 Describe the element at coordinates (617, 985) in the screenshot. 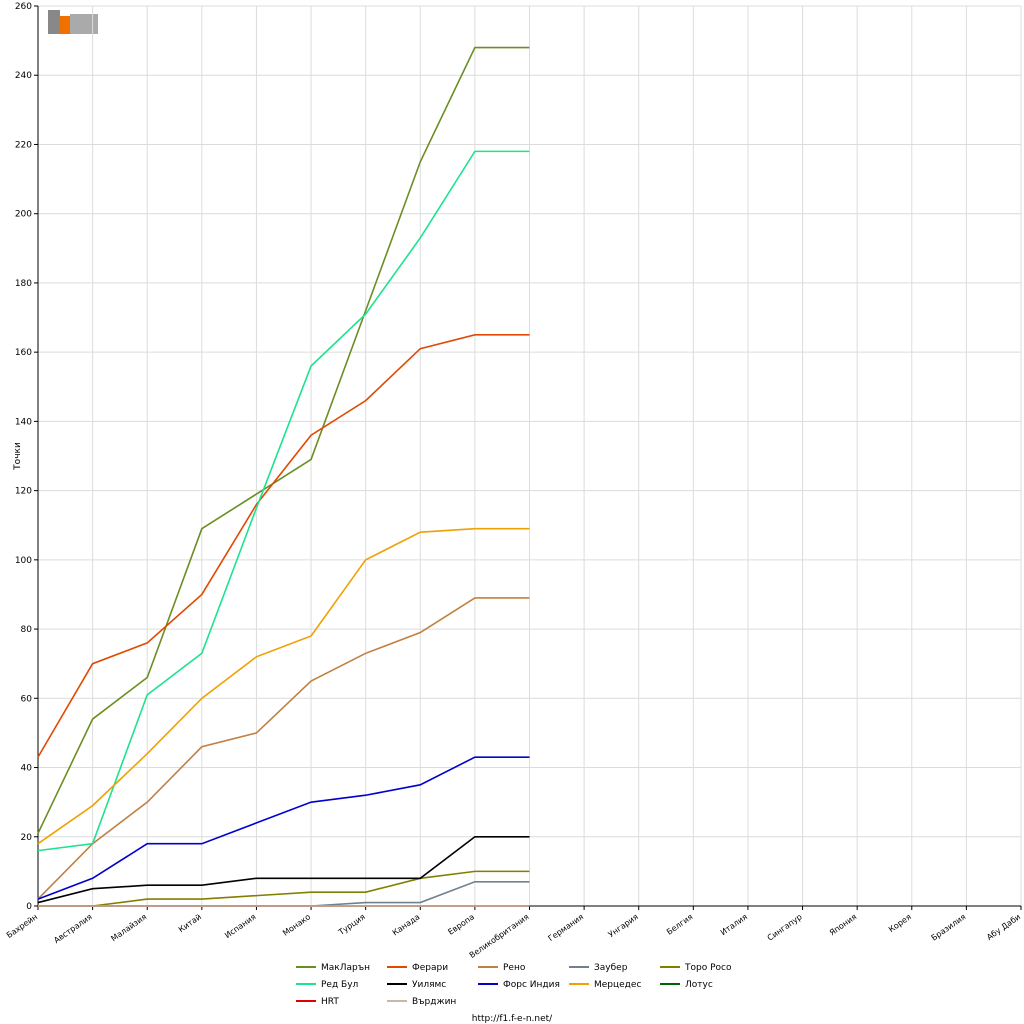

I see `legend-label: Мерцедес` at that location.